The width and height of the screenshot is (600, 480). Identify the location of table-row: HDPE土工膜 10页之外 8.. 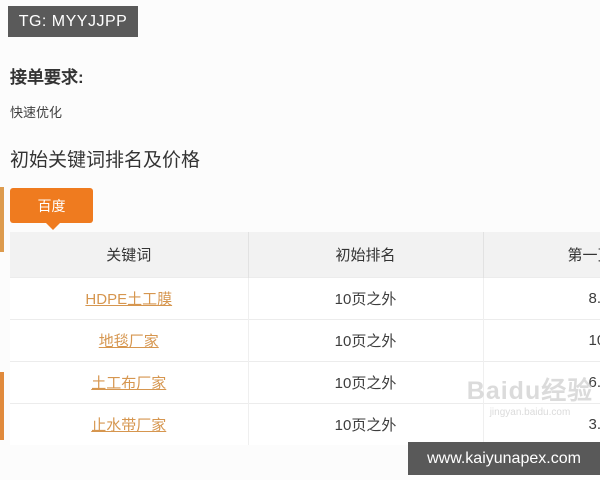
(305, 297).